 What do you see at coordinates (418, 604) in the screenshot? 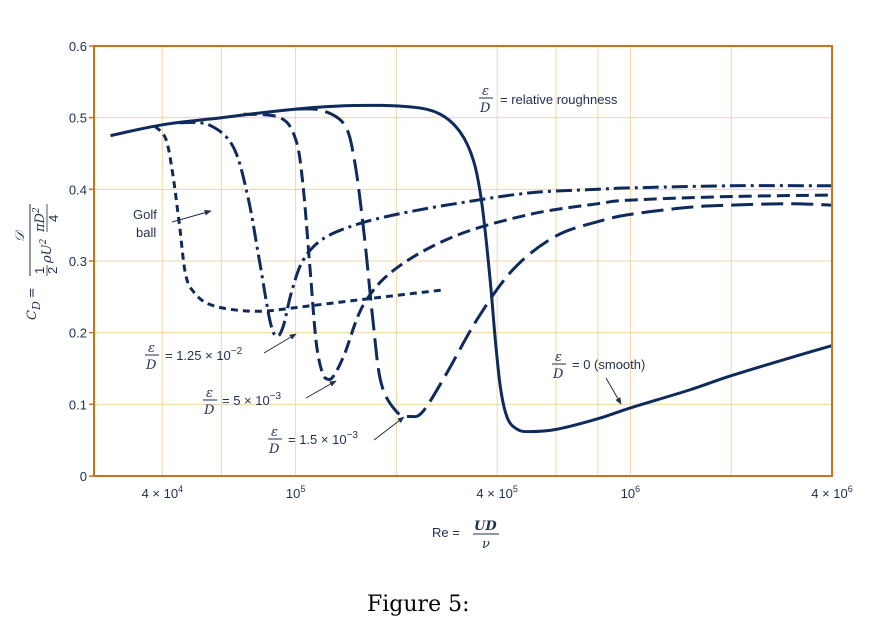
I see `figure-caption: Figure 5:` at bounding box center [418, 604].